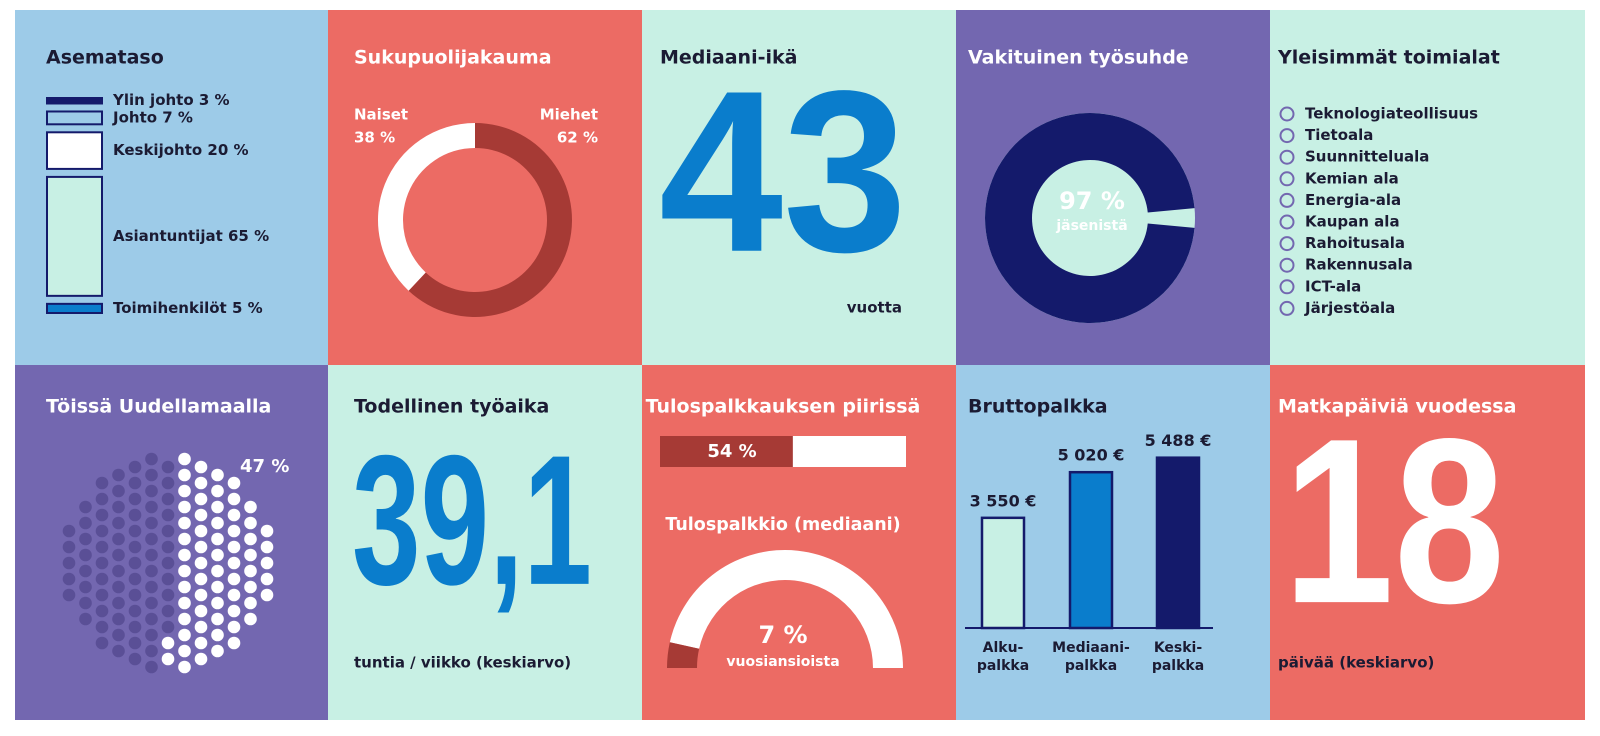  I want to click on label: vuosiansioista, so click(782, 662).